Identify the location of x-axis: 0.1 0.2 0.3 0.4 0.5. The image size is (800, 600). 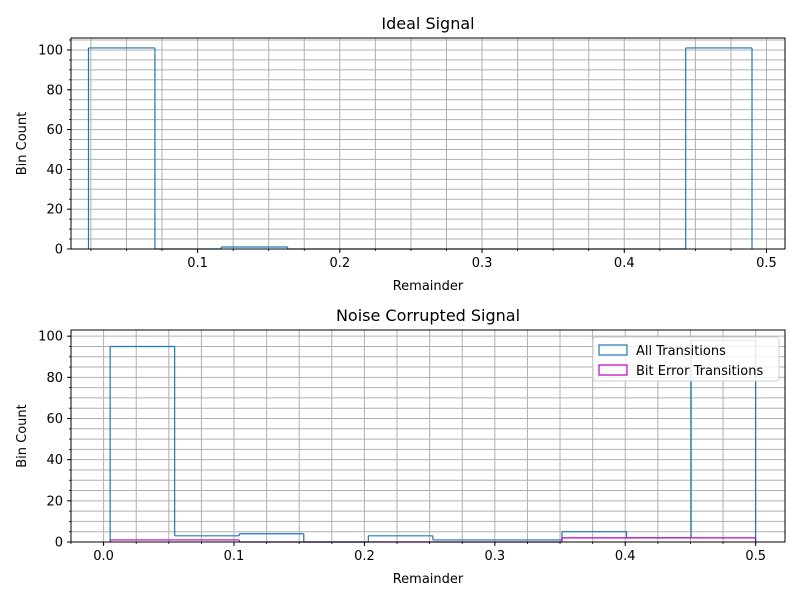
(433, 260).